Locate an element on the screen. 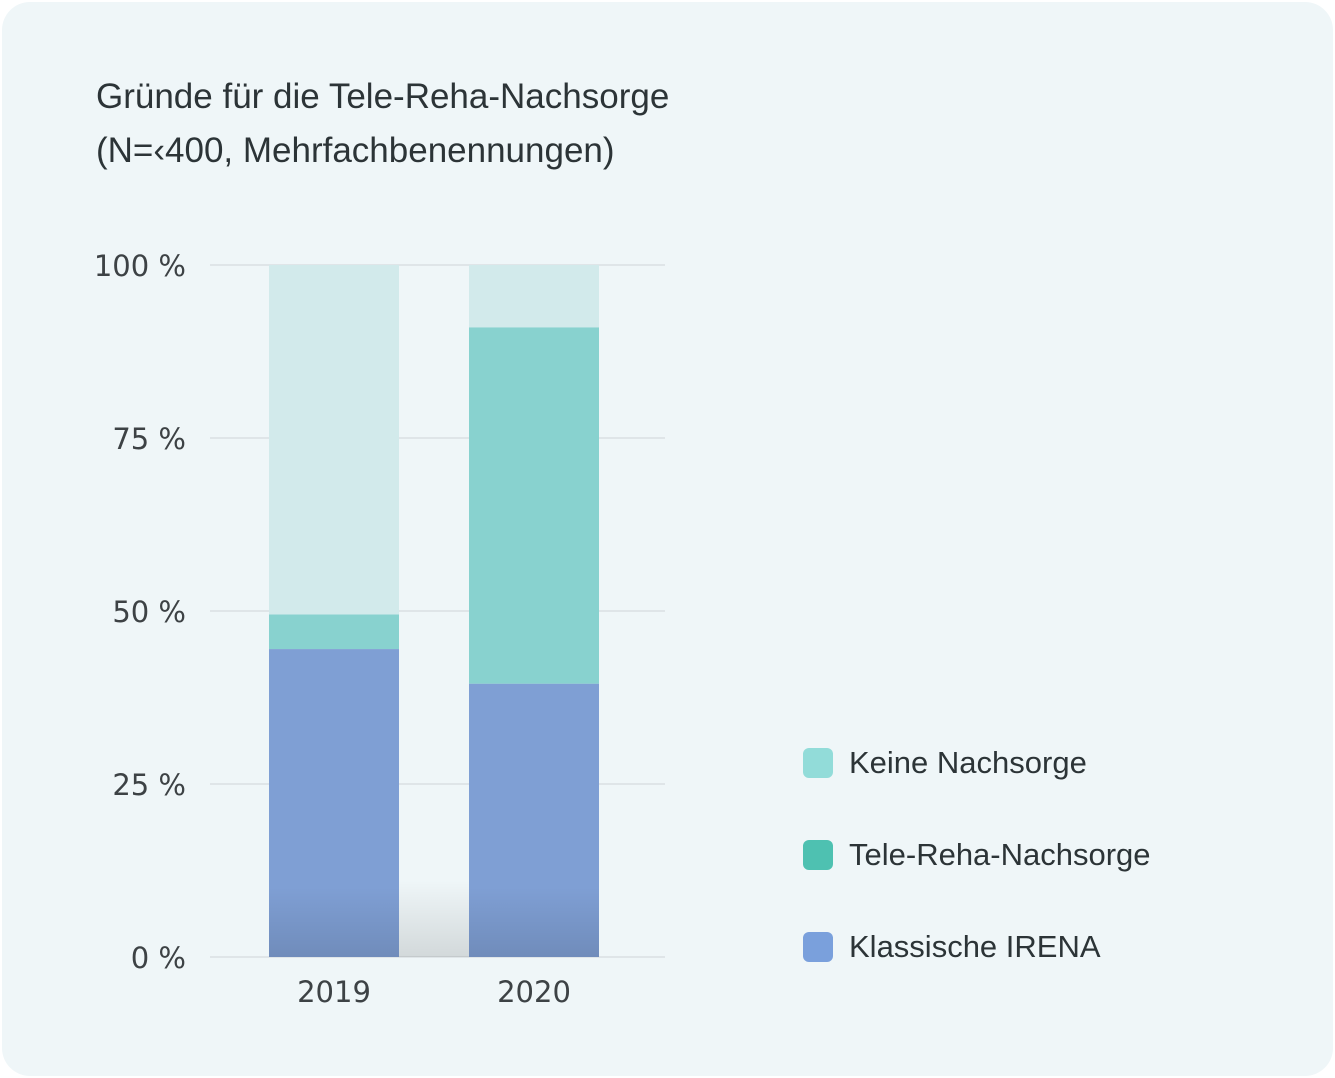 This screenshot has height=1078, width=1335. x-tick-label: 2019 is located at coordinates (334, 992).